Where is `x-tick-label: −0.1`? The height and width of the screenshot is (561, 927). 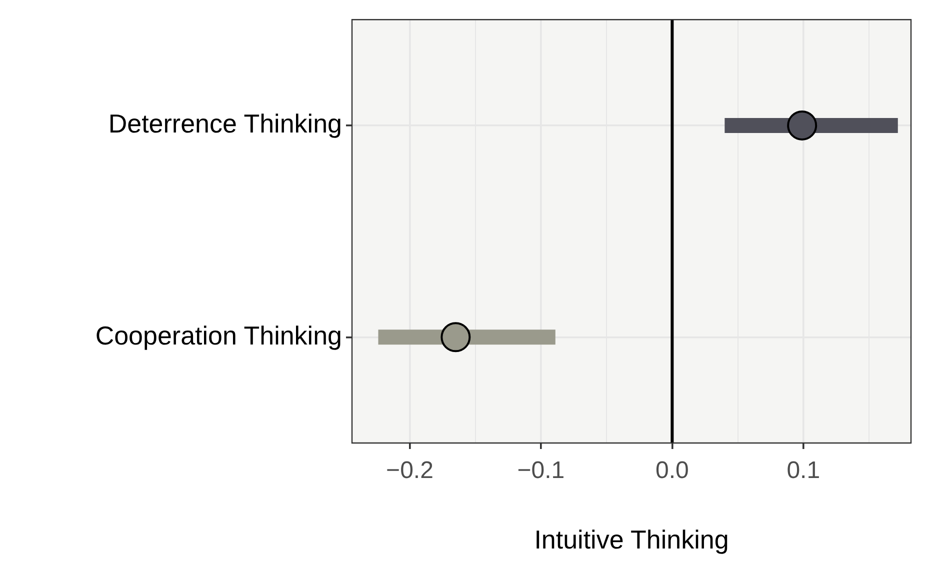 x-tick-label: −0.1 is located at coordinates (541, 470).